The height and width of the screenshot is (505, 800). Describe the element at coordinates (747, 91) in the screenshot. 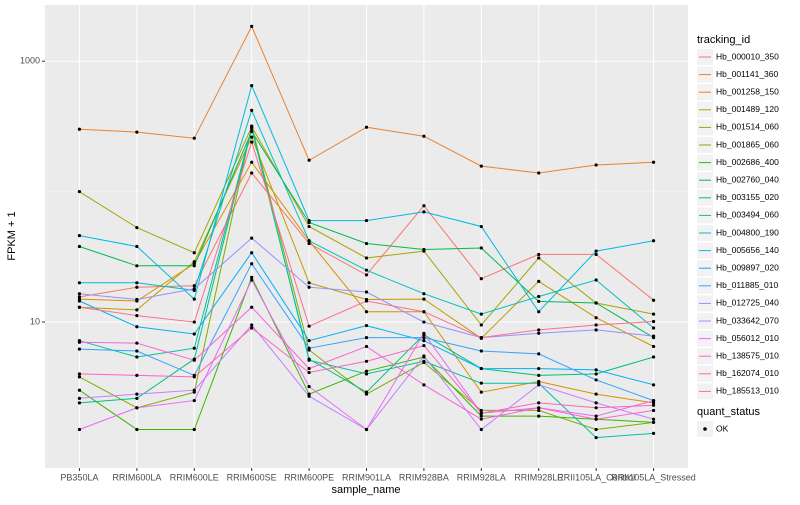

I see `legend-label: Hb_001258_150` at that location.